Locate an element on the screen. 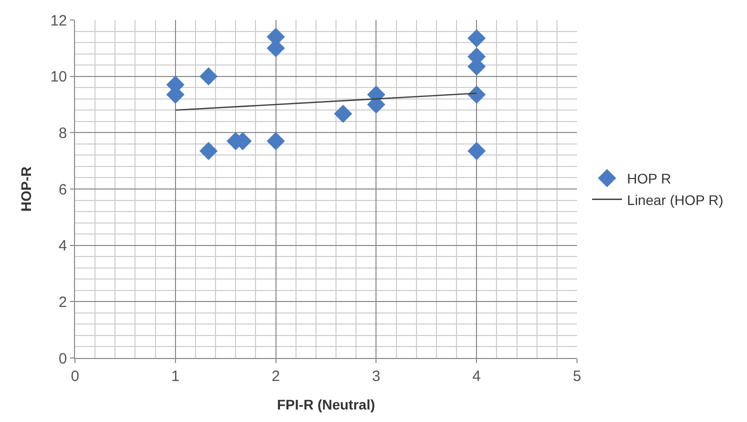 This screenshot has height=422, width=747. y-tick-label: 0 is located at coordinates (62, 359).